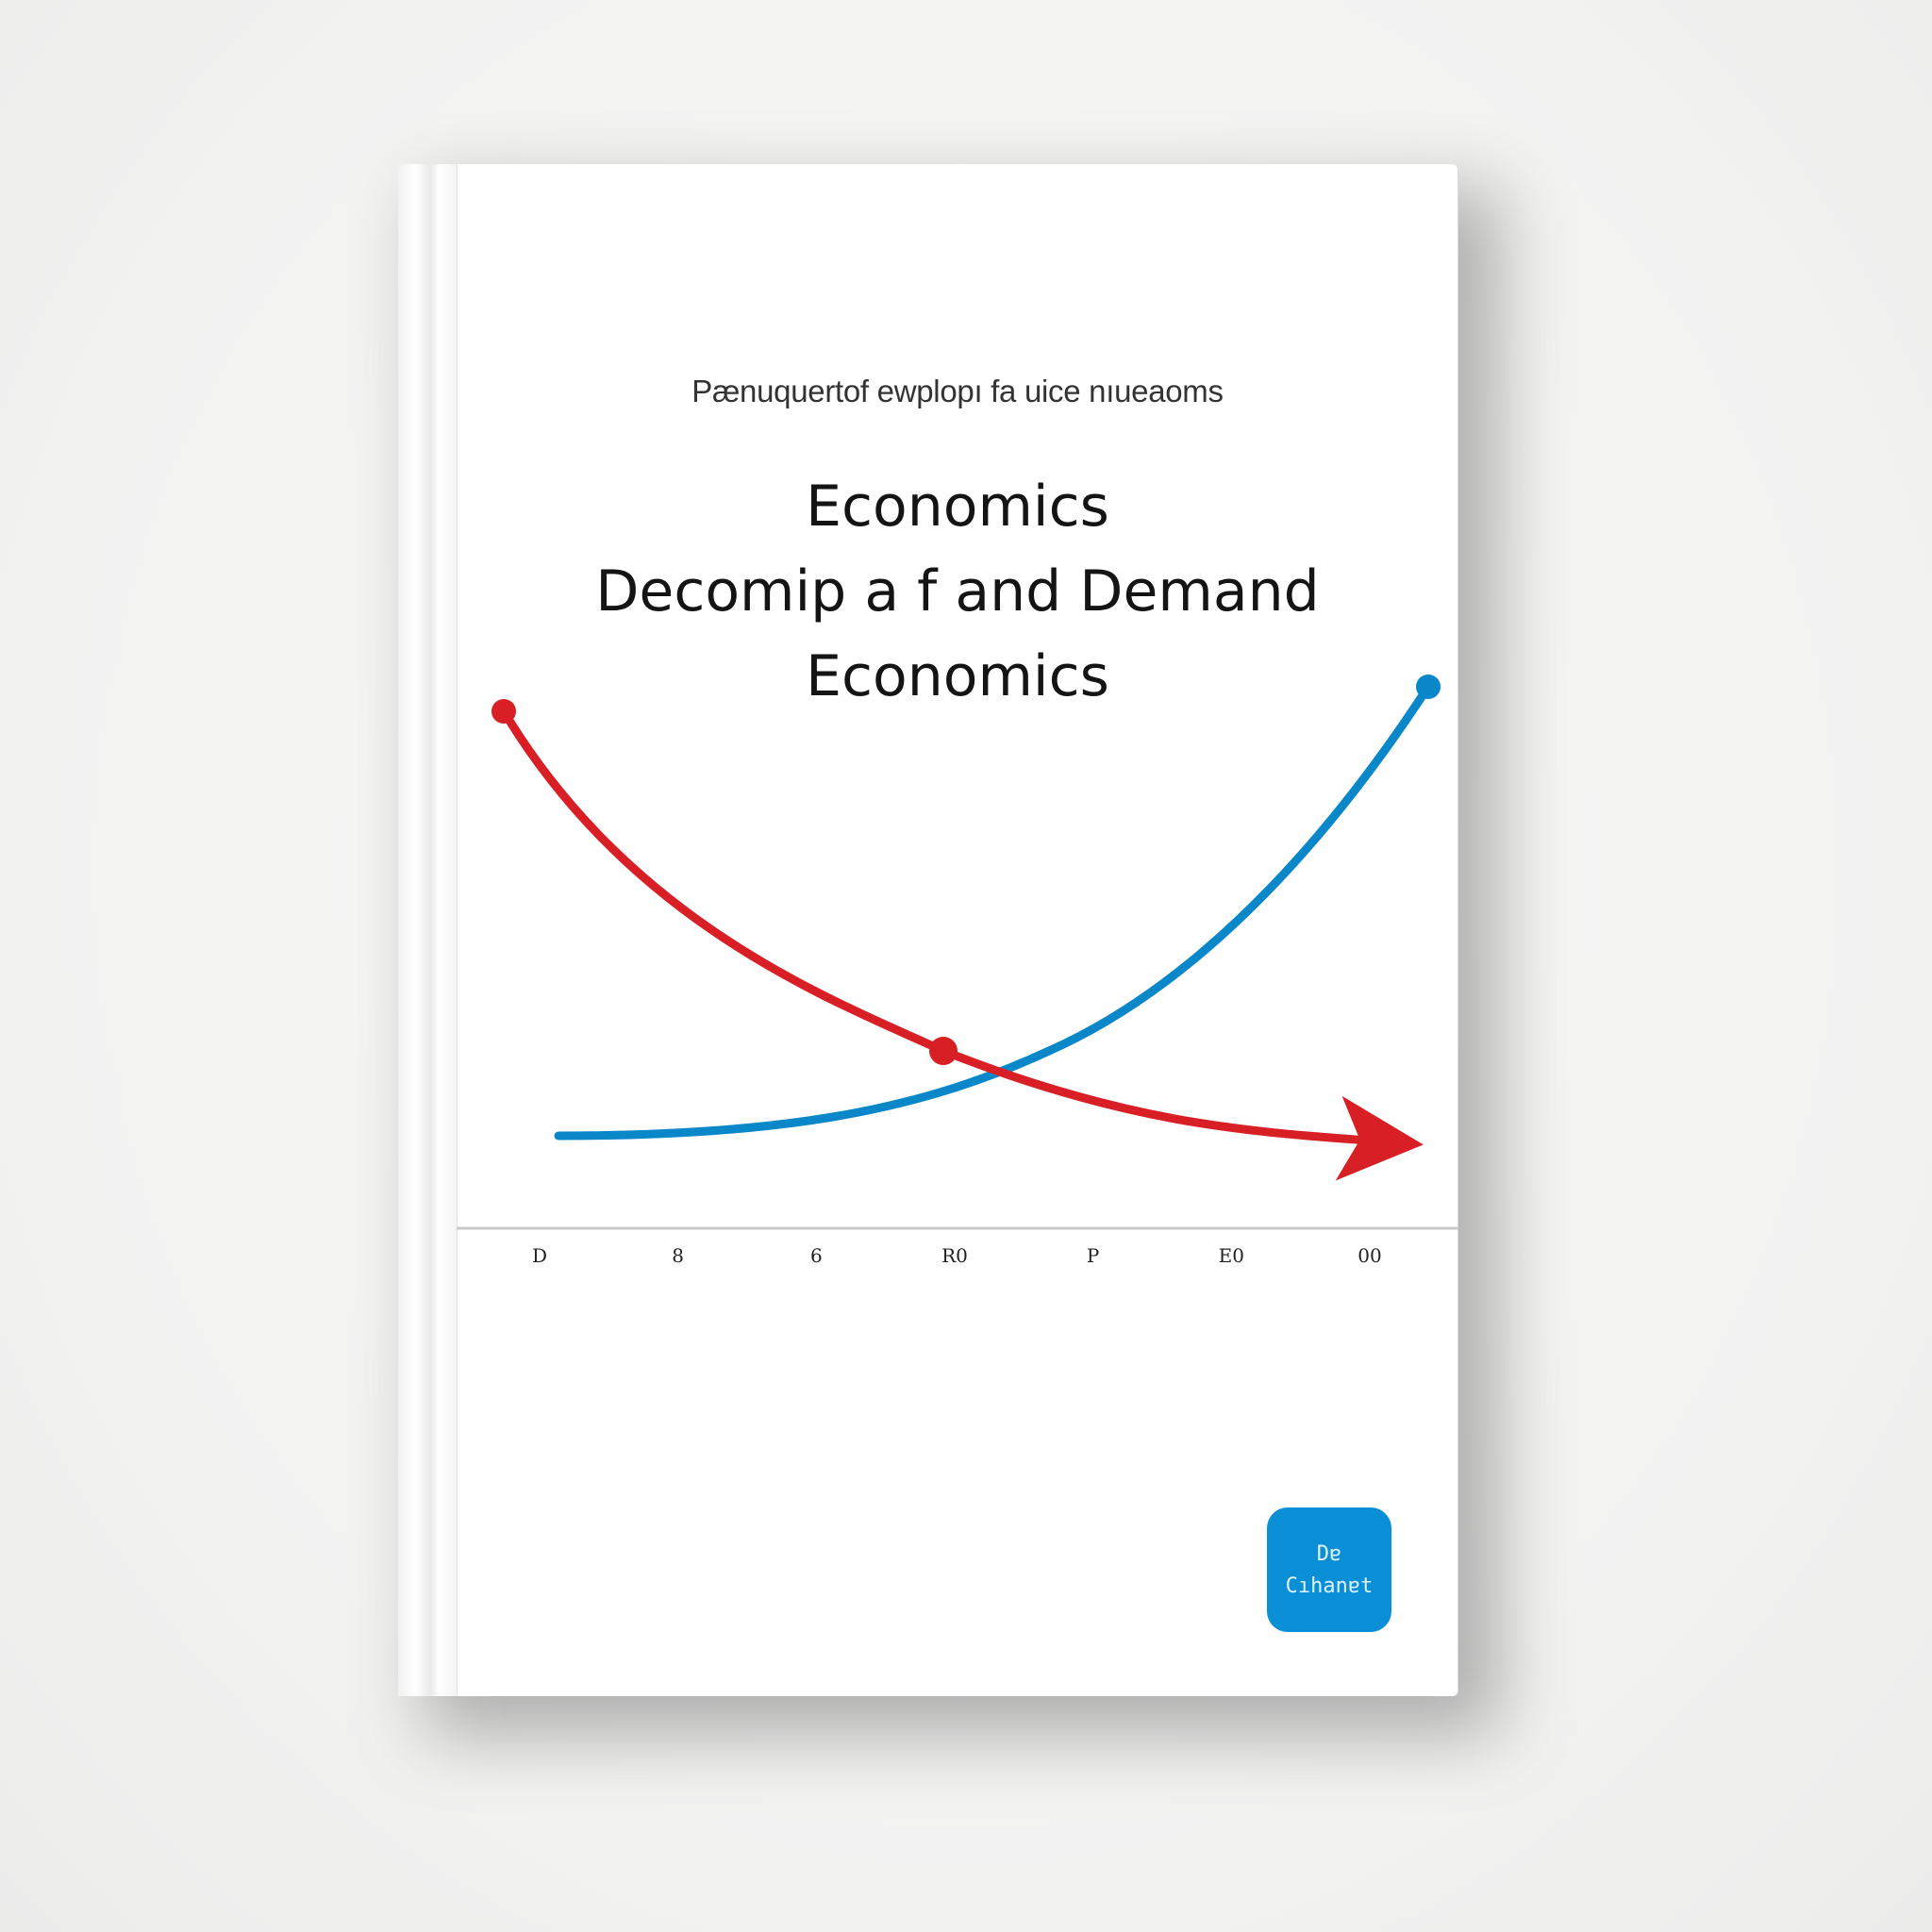  What do you see at coordinates (504, 712) in the screenshot?
I see `demand-start-point` at bounding box center [504, 712].